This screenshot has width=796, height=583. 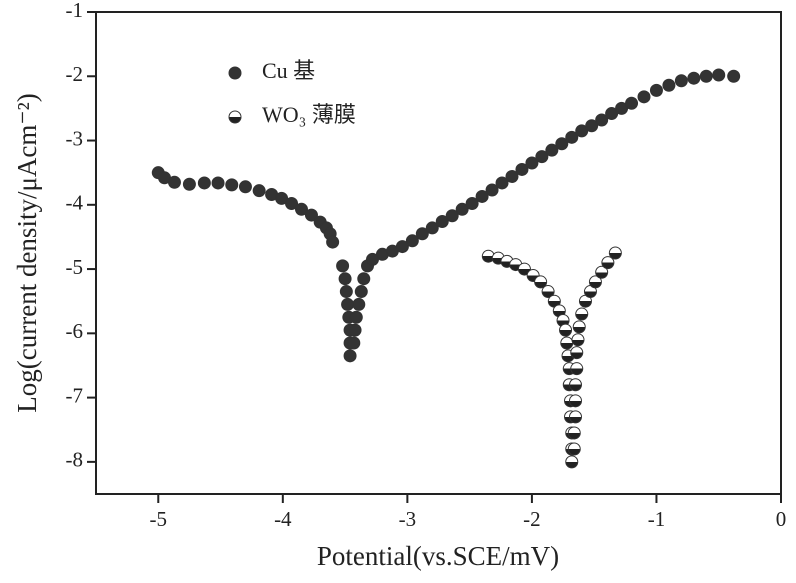 I want to click on y-tick-label: -2, so click(x=75, y=74).